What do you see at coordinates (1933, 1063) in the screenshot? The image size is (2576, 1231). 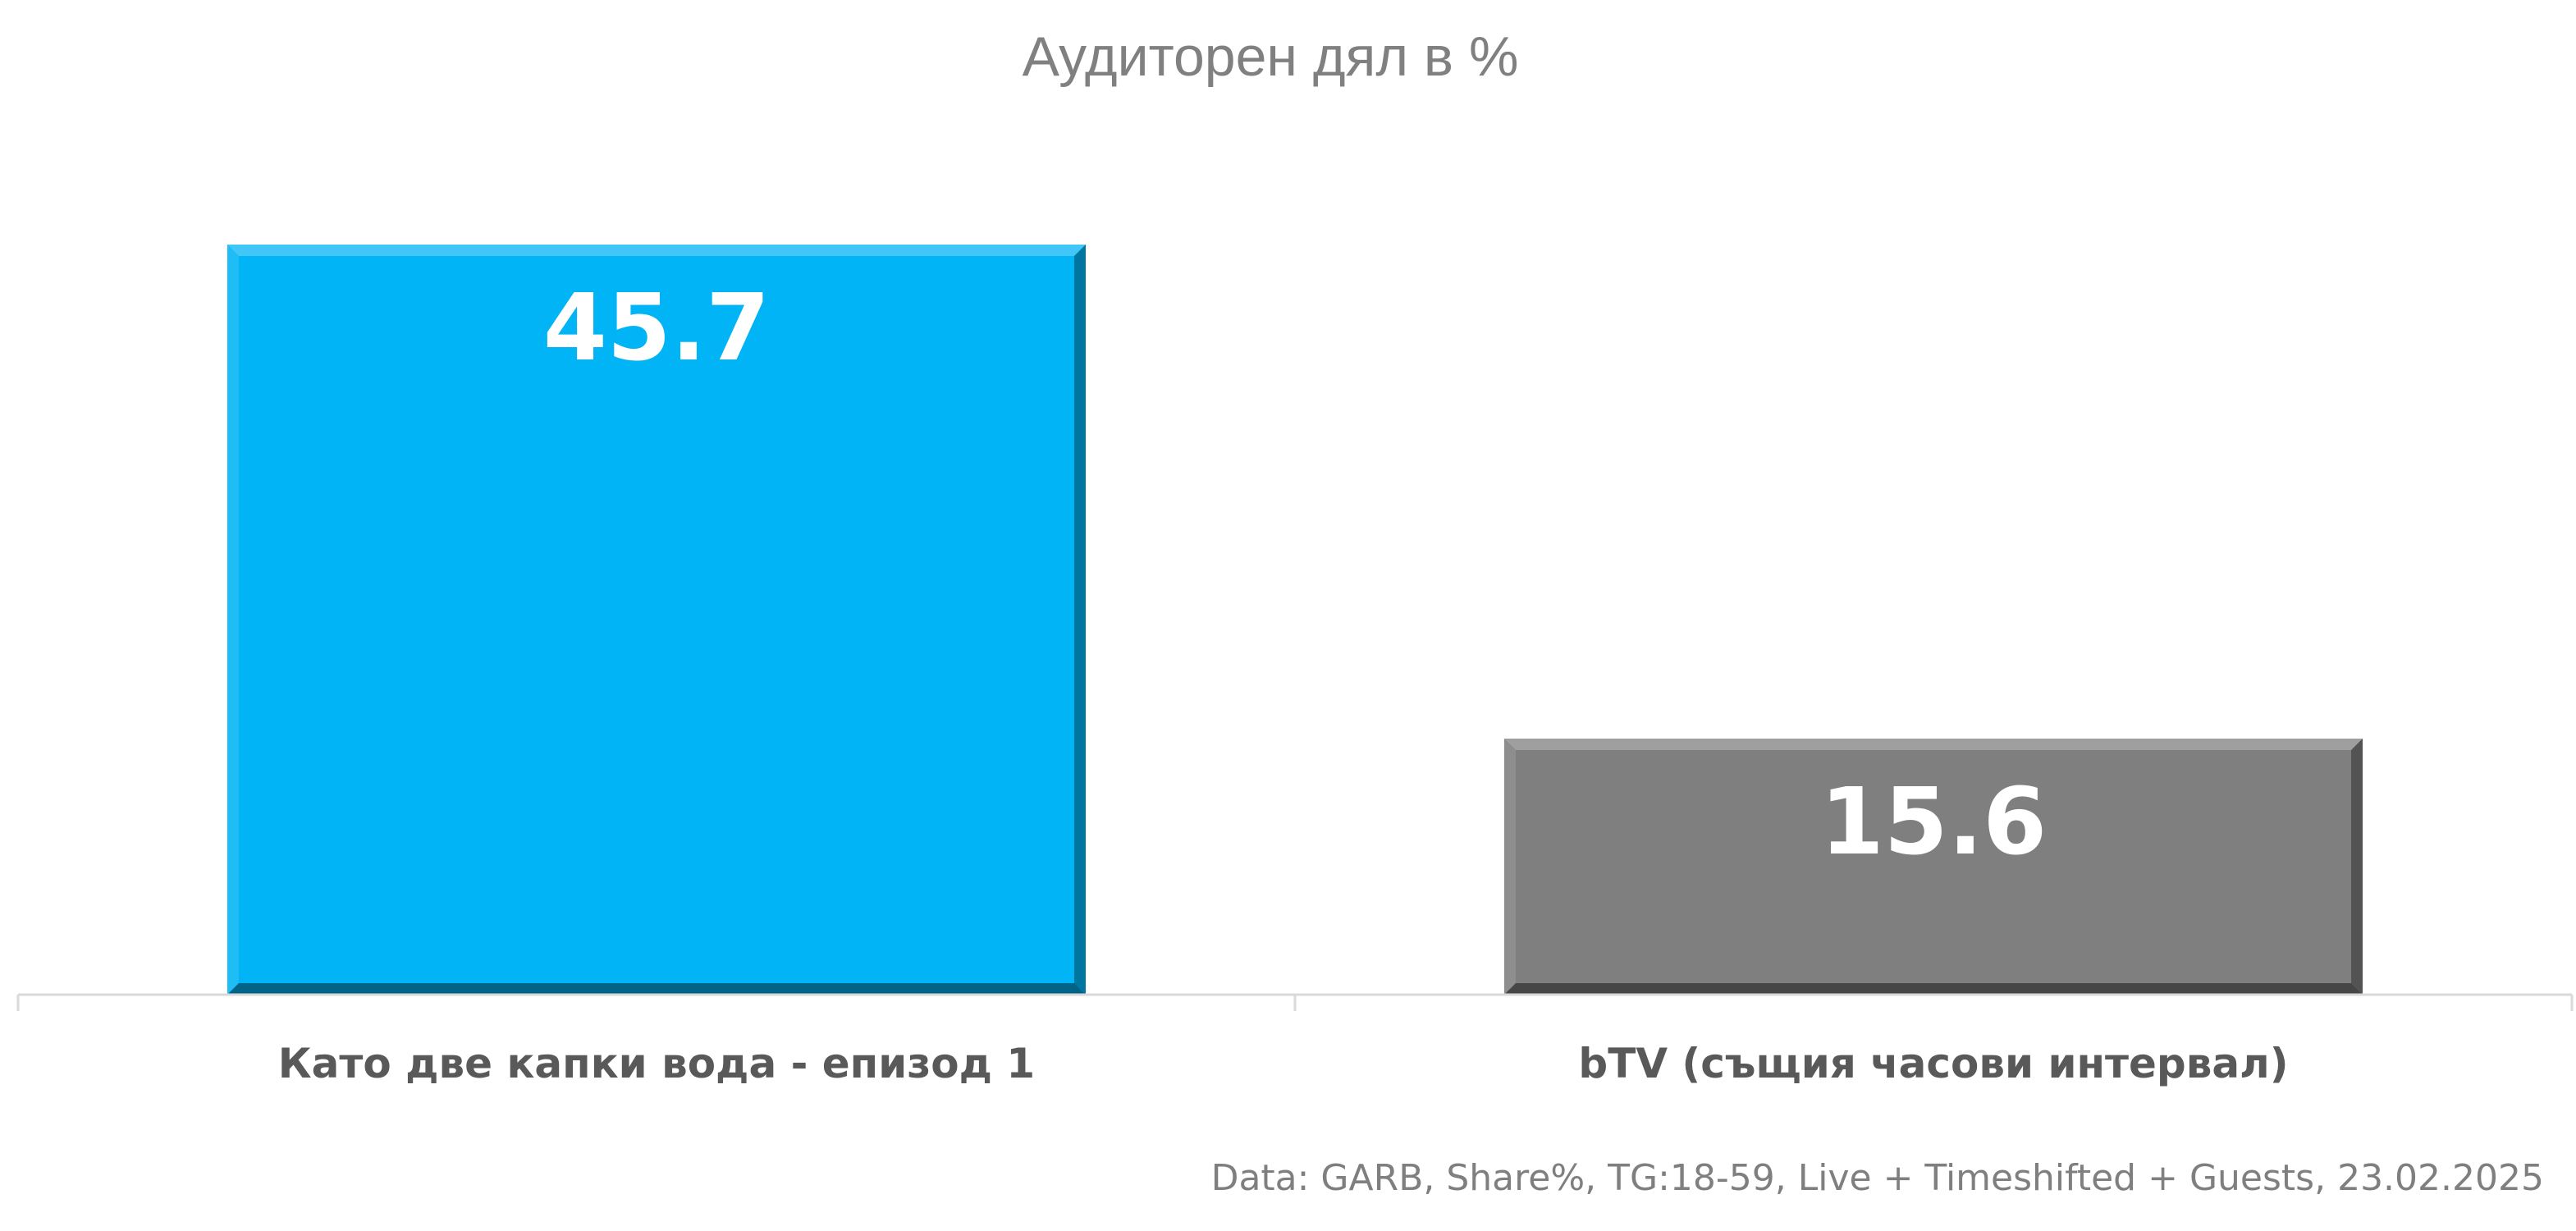 I see `category-label: bTV (същия часови интервал)` at bounding box center [1933, 1063].